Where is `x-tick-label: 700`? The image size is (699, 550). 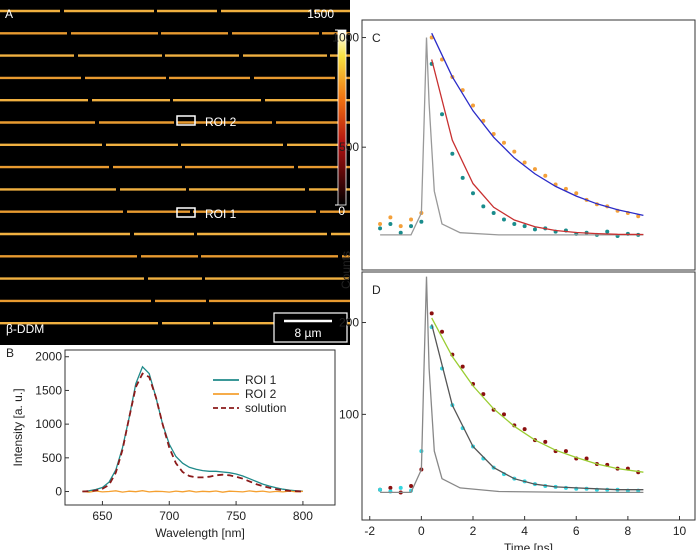
x-tick-label: 700 is located at coordinates (169, 516).